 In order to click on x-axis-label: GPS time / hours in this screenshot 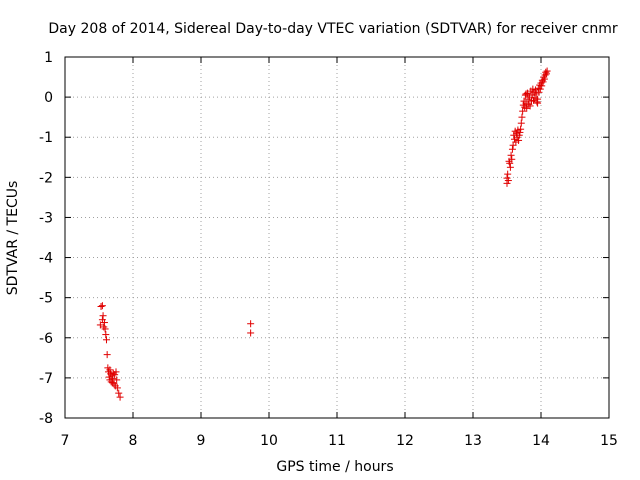, I will do `click(334, 467)`.